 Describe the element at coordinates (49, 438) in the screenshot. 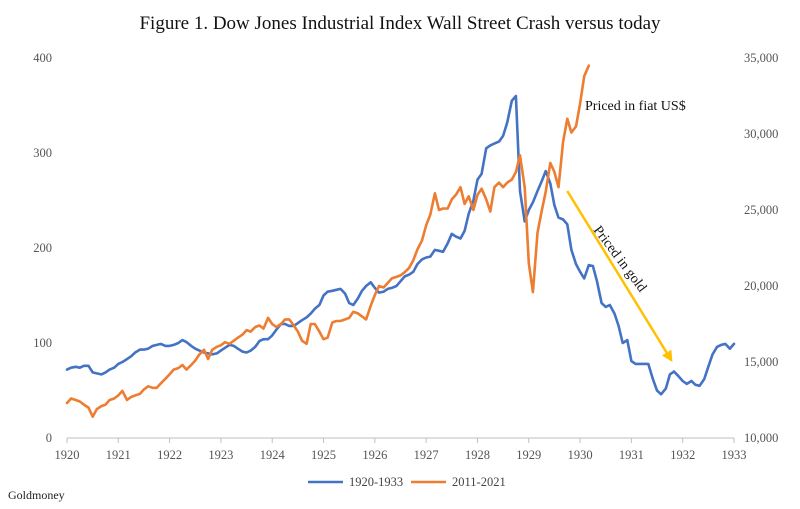

I see `y-left-tick-label: 0` at that location.